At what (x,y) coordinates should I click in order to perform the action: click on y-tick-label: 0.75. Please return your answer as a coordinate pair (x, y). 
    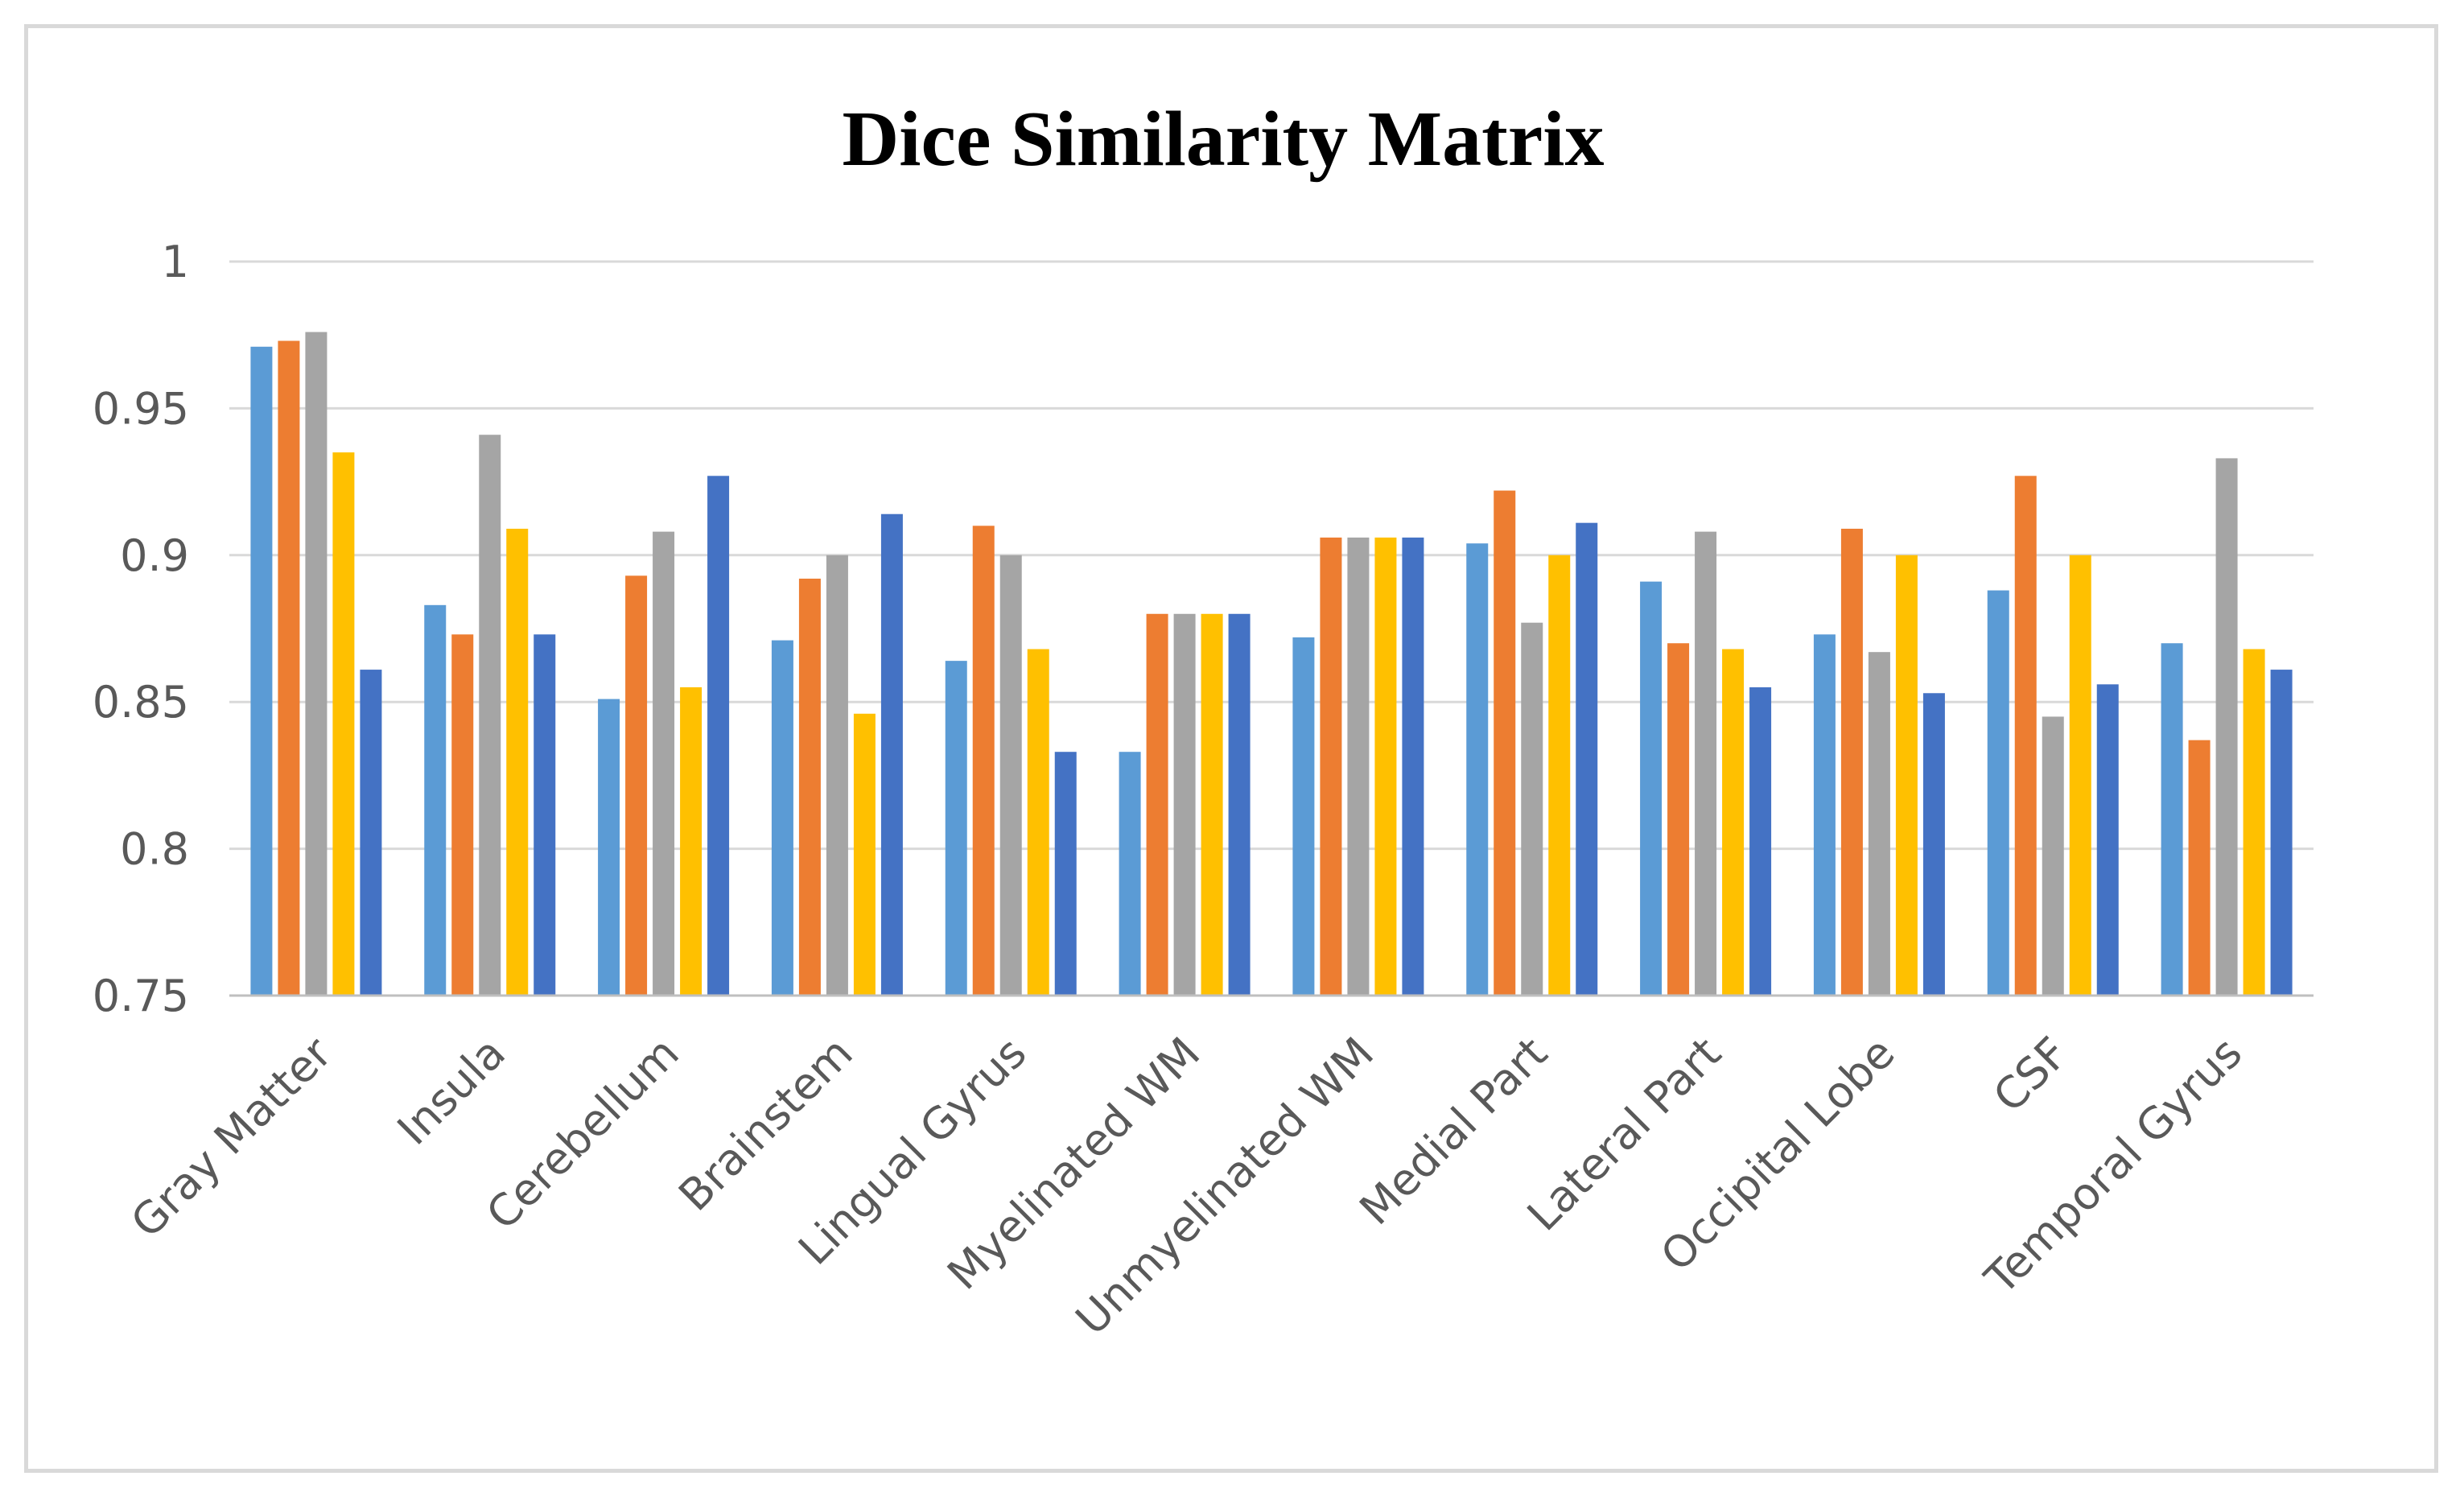
    Looking at the image, I should click on (141, 996).